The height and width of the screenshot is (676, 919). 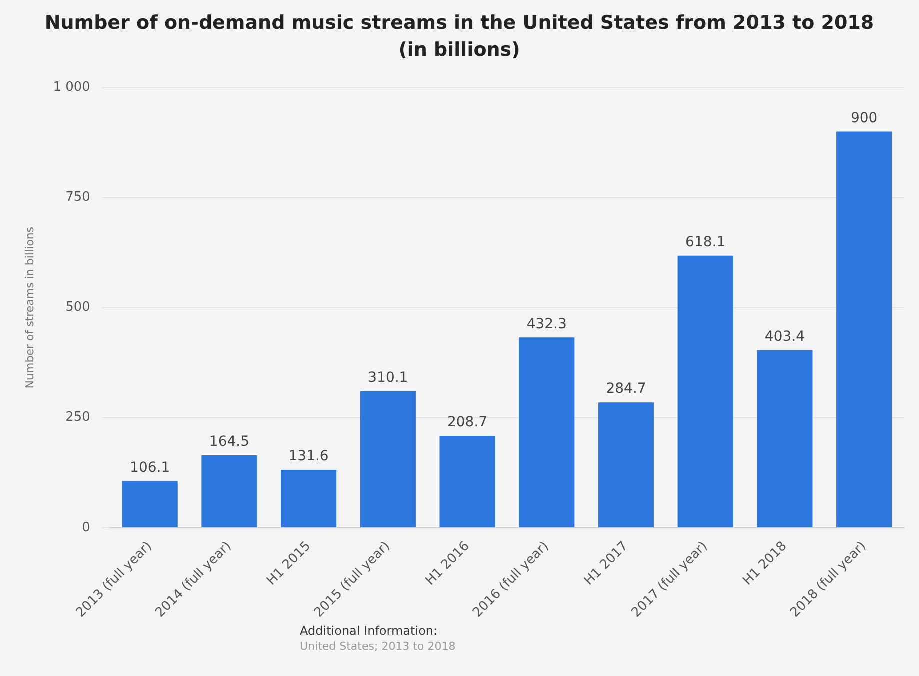 I want to click on chart-title: Number of on-demand music streams in the United States from 2013 to 2018 (in billions), so click(x=460, y=37).